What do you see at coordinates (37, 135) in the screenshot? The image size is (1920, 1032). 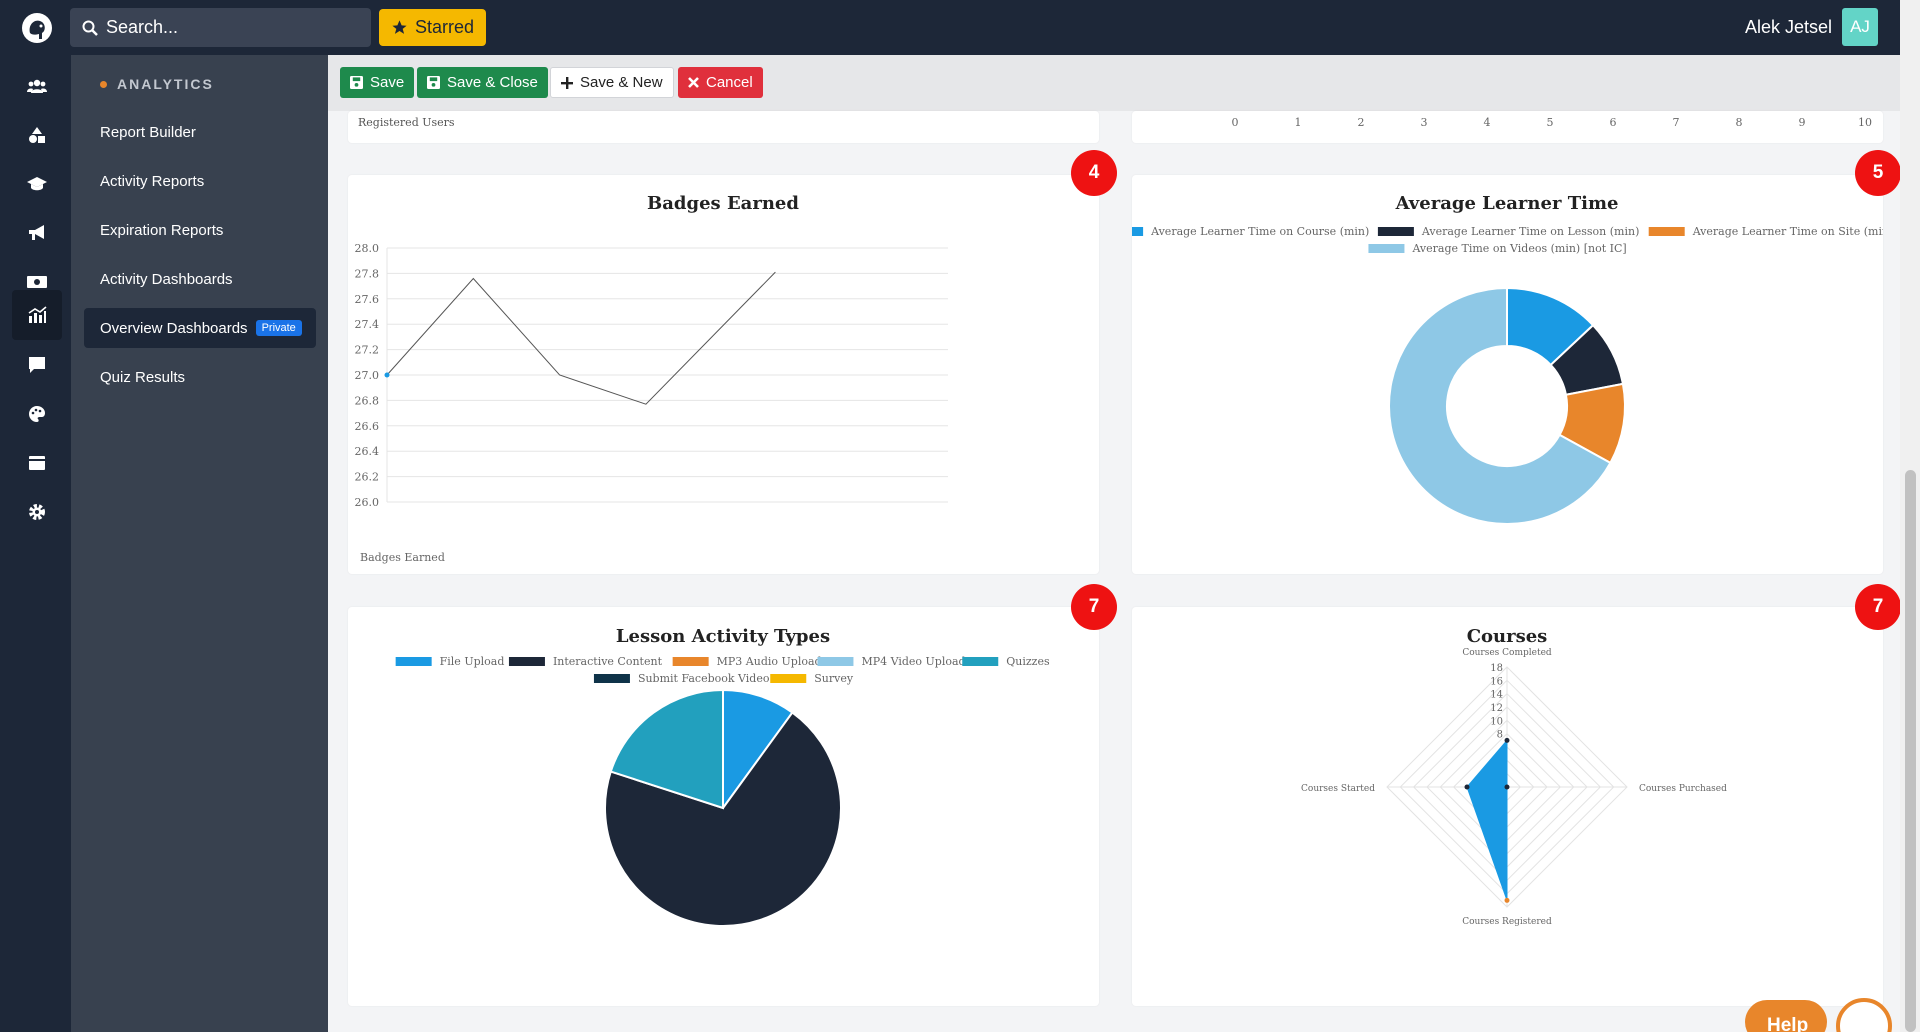 I see `shapes-icon` at bounding box center [37, 135].